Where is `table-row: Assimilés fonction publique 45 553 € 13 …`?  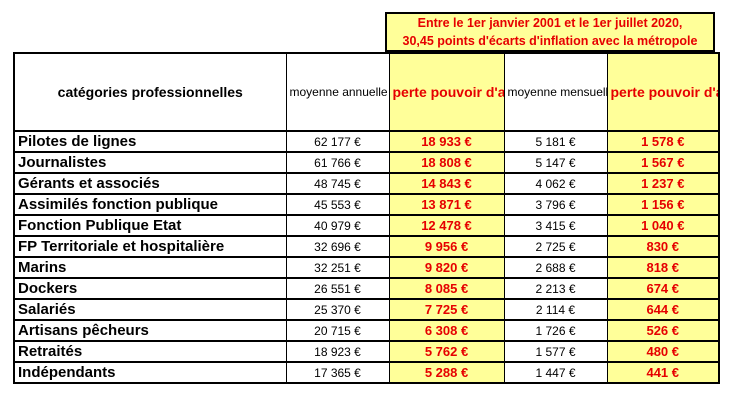 table-row: Assimilés fonction publique 45 553 € 13 … is located at coordinates (366, 204).